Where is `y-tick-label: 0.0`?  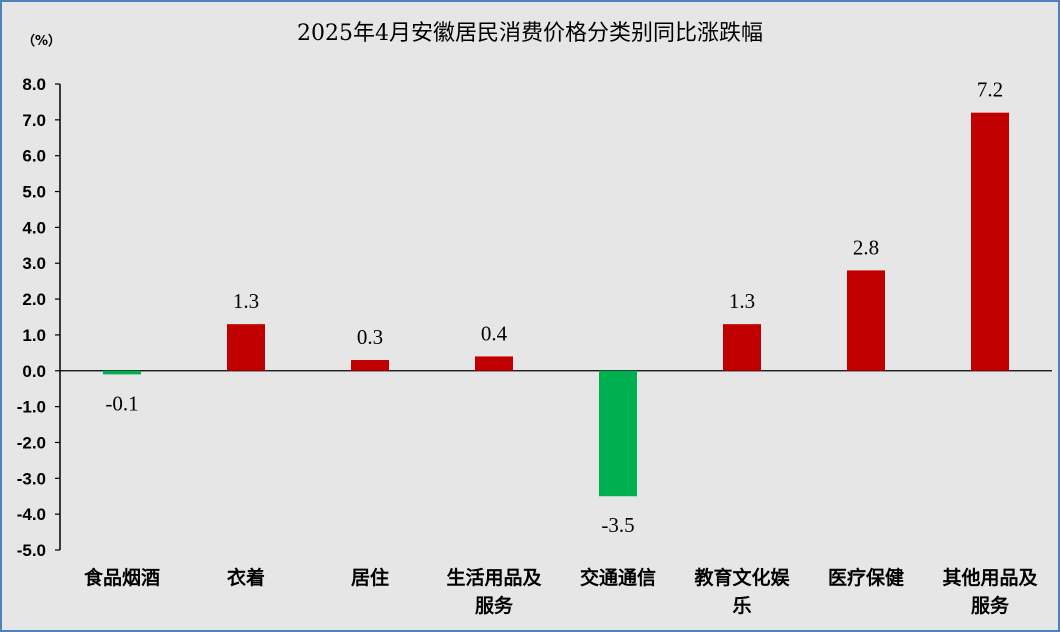
y-tick-label: 0.0 is located at coordinates (34, 371).